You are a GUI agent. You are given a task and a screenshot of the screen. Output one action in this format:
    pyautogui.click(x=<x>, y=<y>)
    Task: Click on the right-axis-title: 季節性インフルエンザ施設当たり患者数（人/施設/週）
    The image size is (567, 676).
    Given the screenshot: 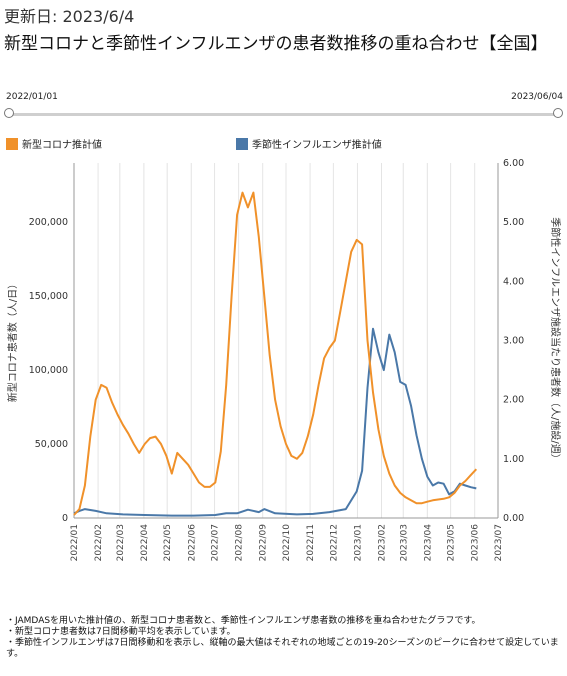 What is the action you would take?
    pyautogui.click(x=555, y=340)
    